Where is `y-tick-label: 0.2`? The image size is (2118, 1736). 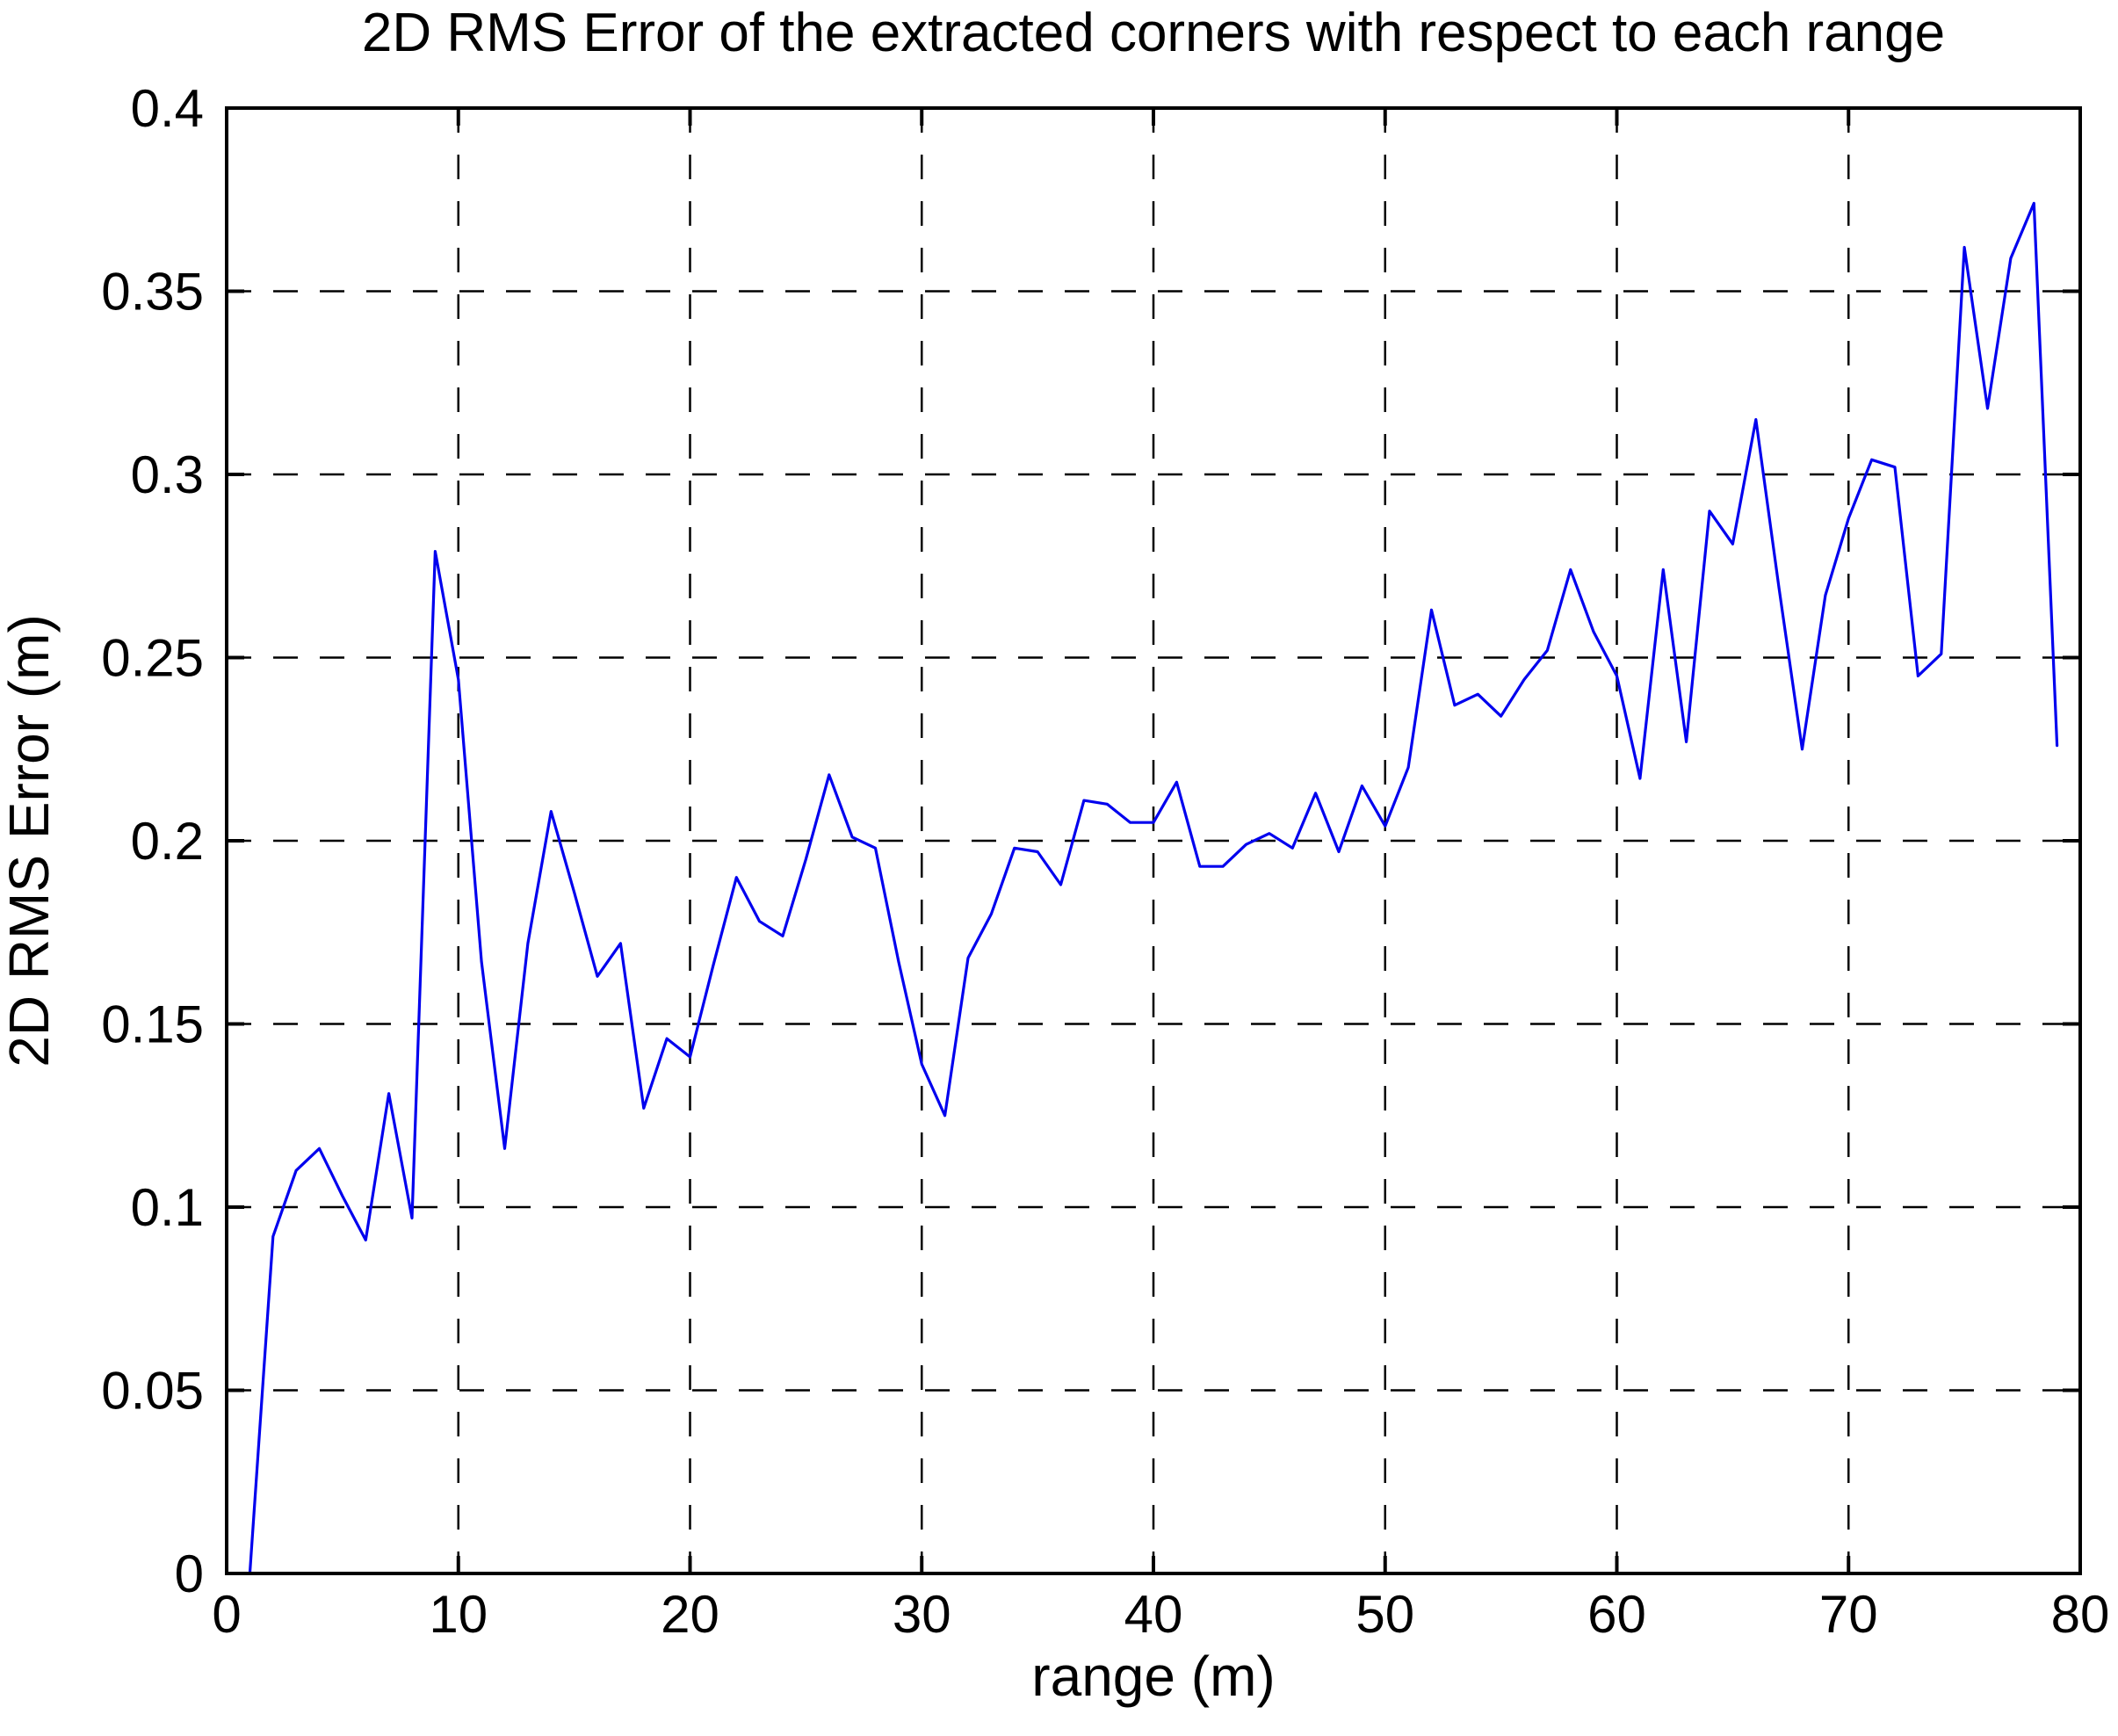 y-tick-label: 0.2 is located at coordinates (167, 841).